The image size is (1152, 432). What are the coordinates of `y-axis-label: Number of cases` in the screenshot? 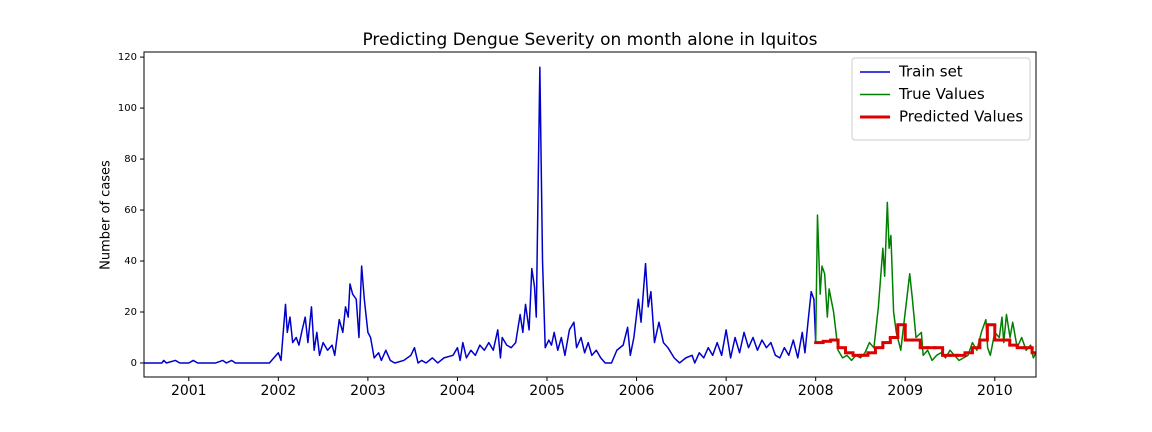 It's located at (106, 215).